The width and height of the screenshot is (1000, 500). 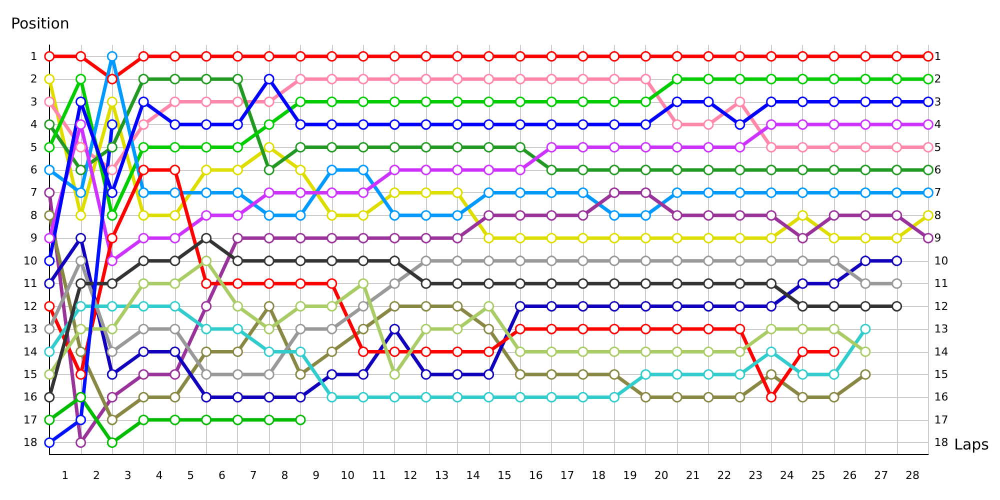 I want to click on x-tick-label: 27, so click(x=881, y=475).